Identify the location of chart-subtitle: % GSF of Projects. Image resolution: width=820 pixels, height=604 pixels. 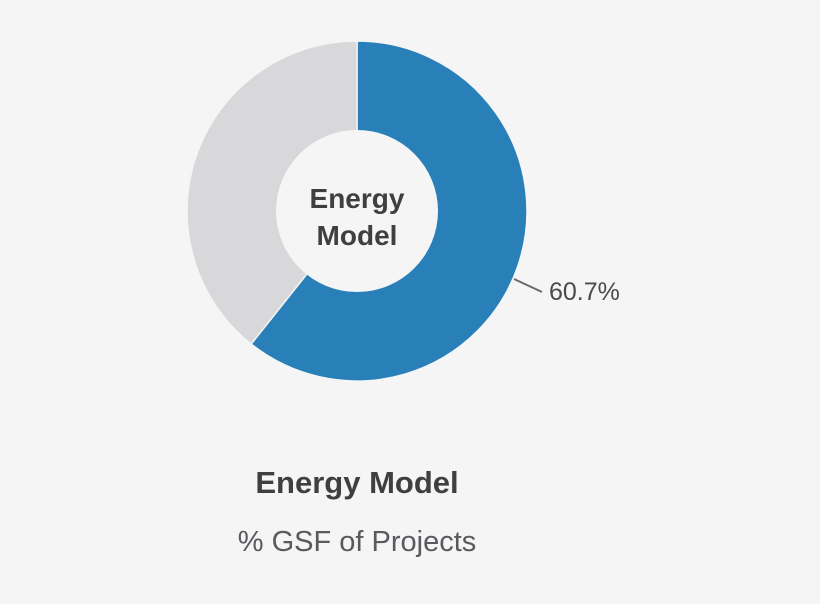
(357, 542).